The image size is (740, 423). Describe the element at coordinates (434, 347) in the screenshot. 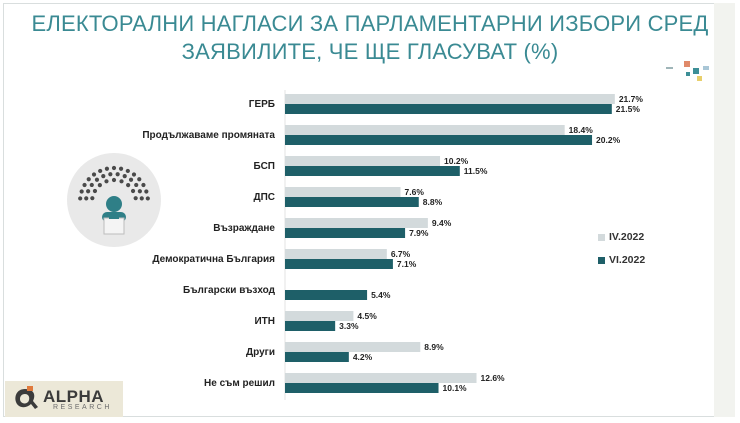

I see `data-label: 8.9%` at that location.